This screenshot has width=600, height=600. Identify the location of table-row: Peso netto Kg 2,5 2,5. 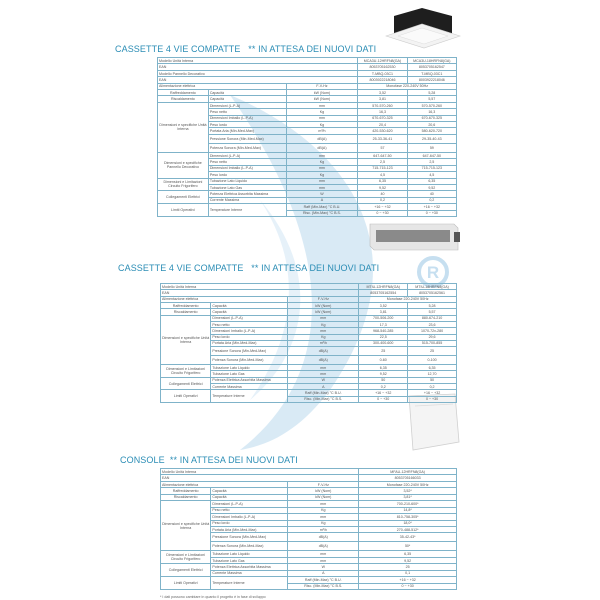
(308, 162).